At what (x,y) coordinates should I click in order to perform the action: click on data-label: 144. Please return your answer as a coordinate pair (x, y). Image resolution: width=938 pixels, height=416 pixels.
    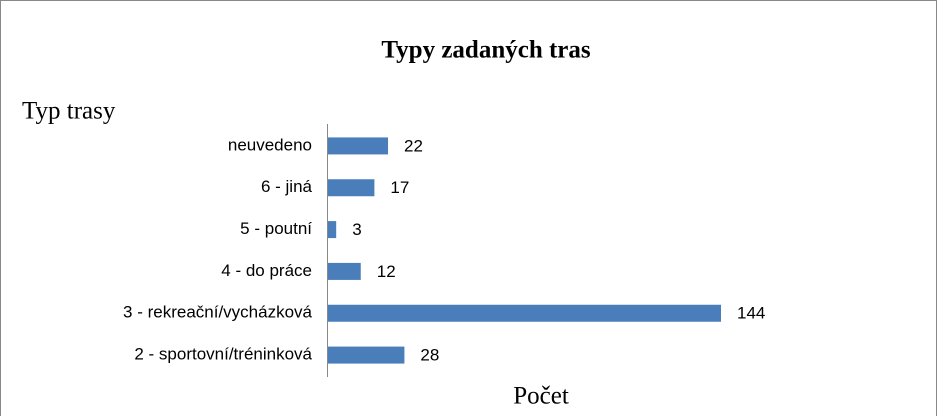
    Looking at the image, I should click on (751, 313).